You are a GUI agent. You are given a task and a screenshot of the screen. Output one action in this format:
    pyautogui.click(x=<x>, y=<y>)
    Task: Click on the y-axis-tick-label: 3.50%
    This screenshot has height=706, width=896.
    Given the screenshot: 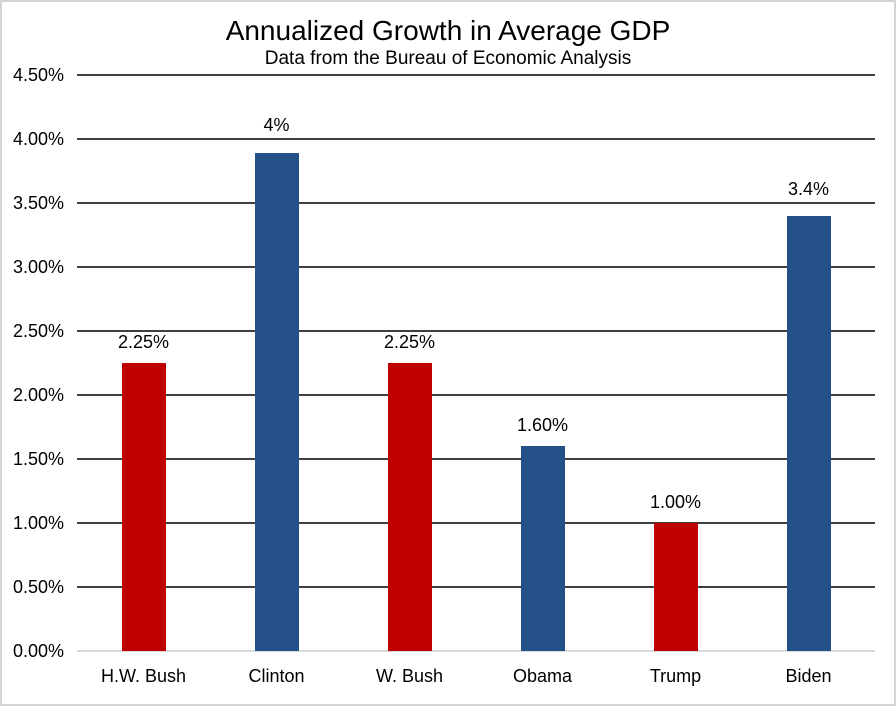 What is the action you would take?
    pyautogui.click(x=38, y=203)
    